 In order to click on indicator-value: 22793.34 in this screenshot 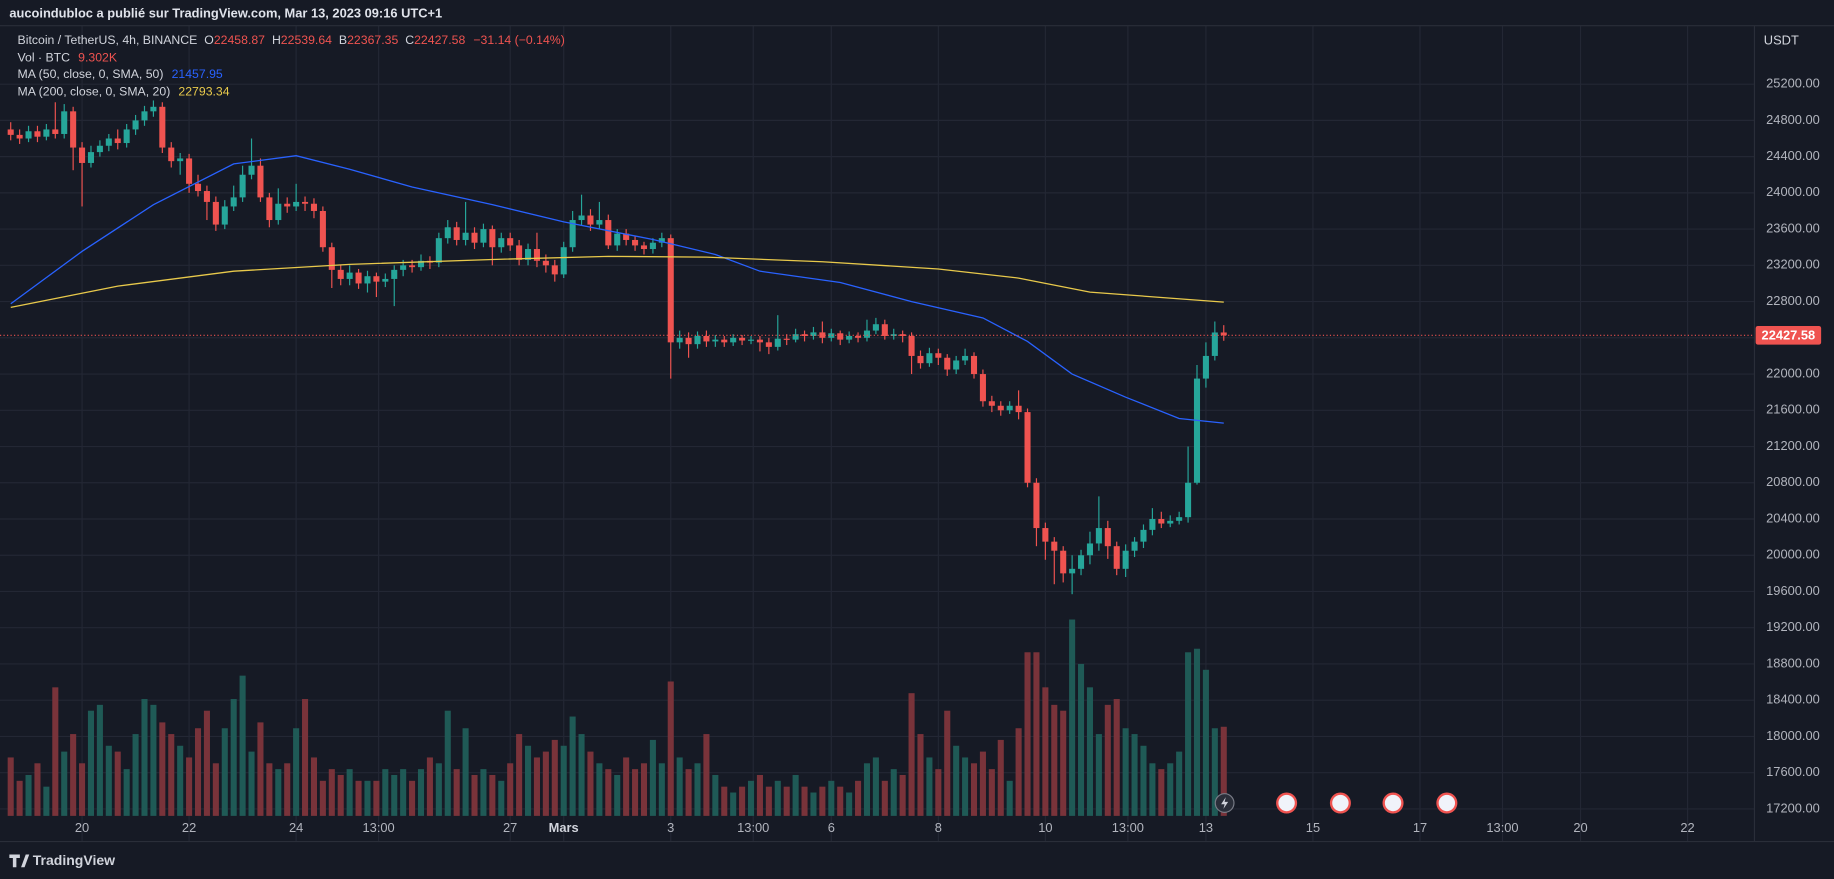, I will do `click(203, 92)`.